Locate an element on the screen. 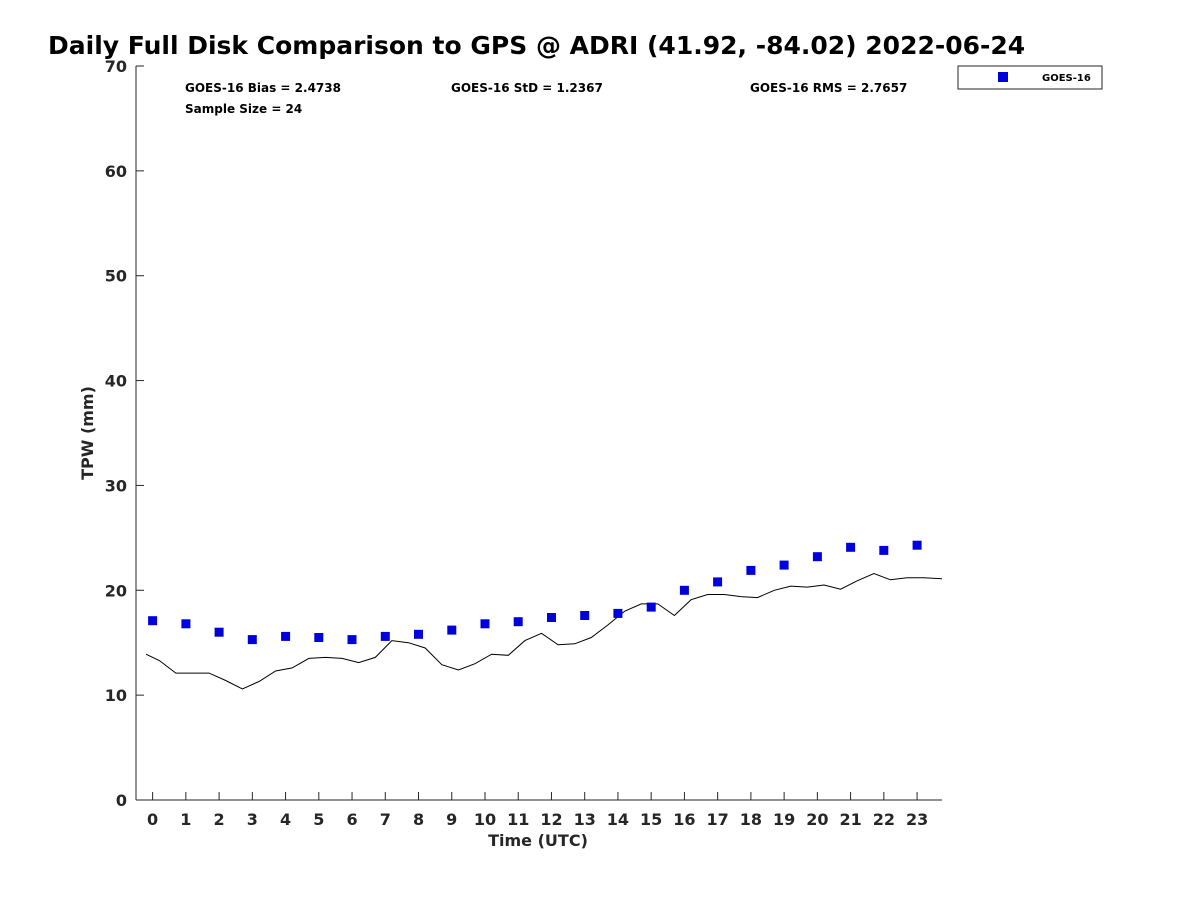 The width and height of the screenshot is (1200, 900). y-tick-label: 30 is located at coordinates (116, 485).